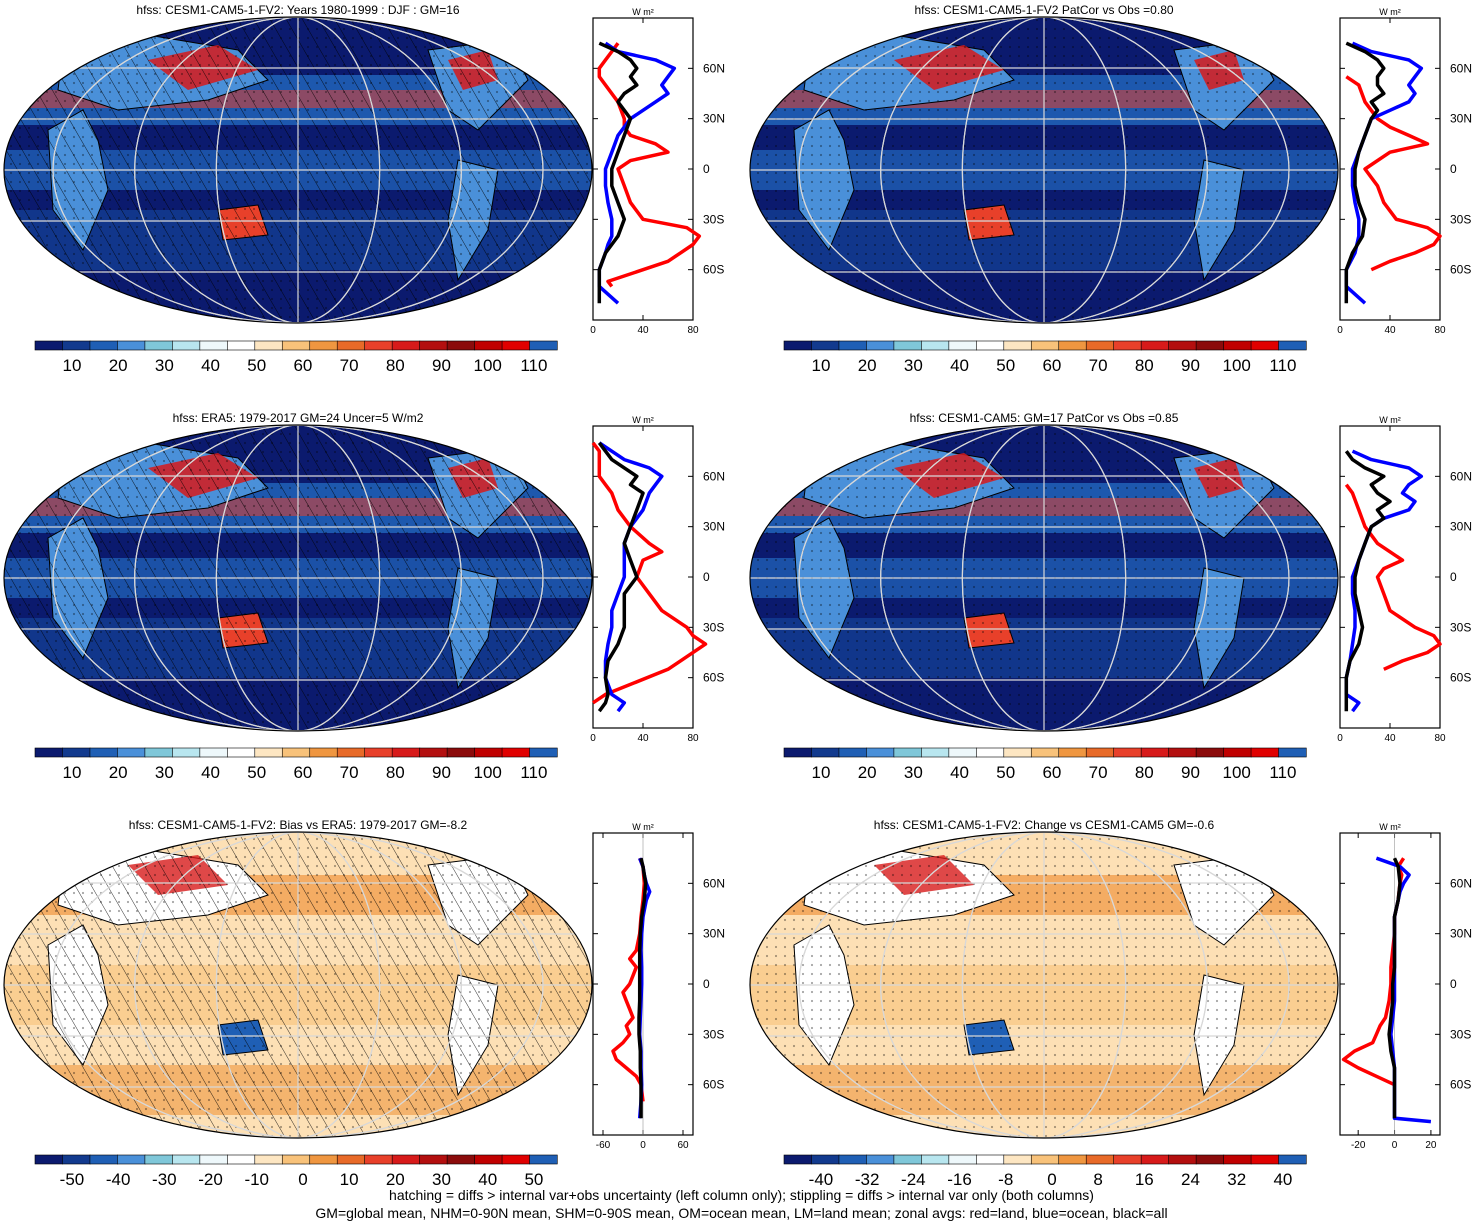  I want to click on colorbar-tick-label: 80, so click(1144, 365).